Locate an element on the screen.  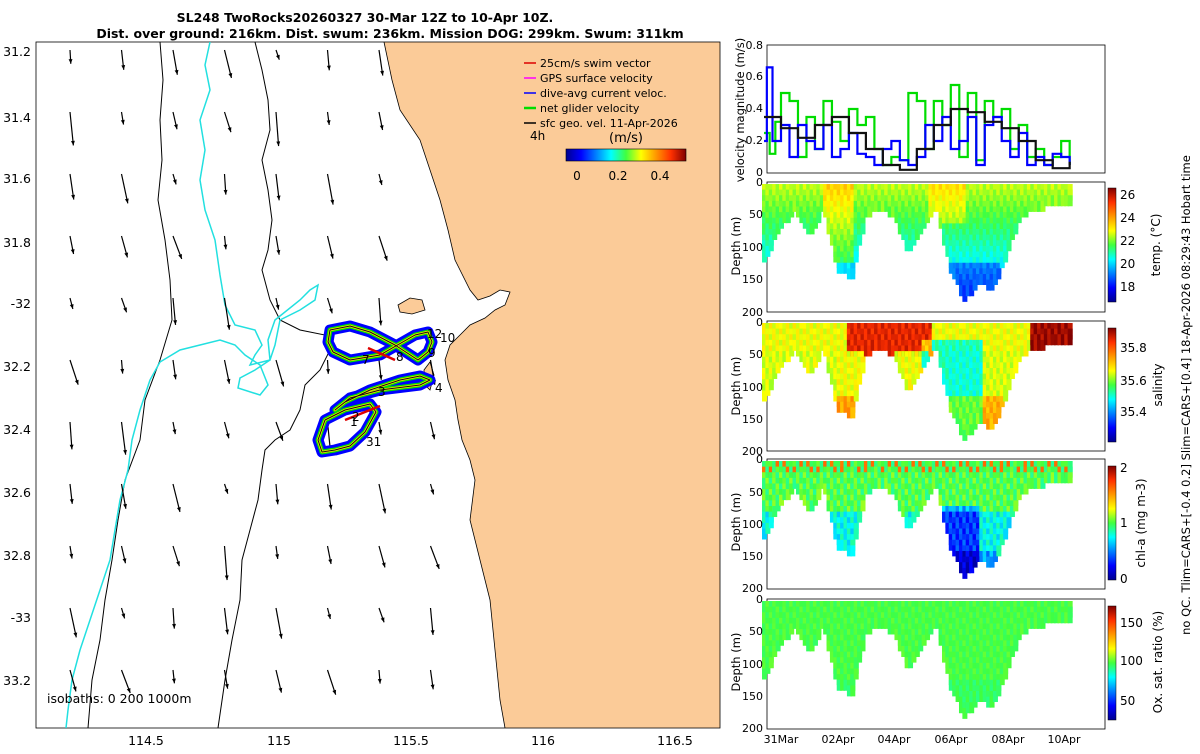
lat-tick-1: 31.4 is located at coordinates (17, 117).